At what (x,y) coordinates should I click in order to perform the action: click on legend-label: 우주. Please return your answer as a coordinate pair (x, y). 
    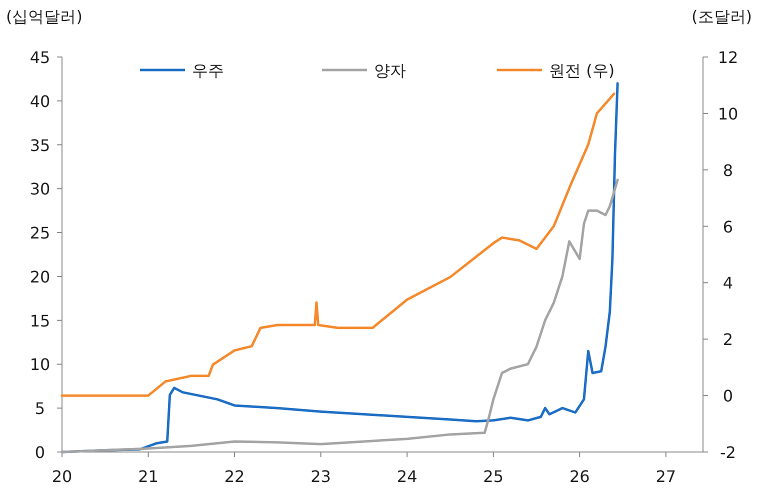
    Looking at the image, I should click on (208, 70).